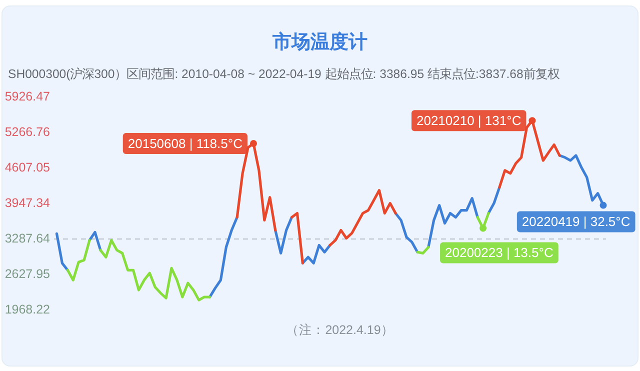 The height and width of the screenshot is (371, 640). Describe the element at coordinates (27, 238) in the screenshot. I see `y-tick-label: 3287.64` at that location.